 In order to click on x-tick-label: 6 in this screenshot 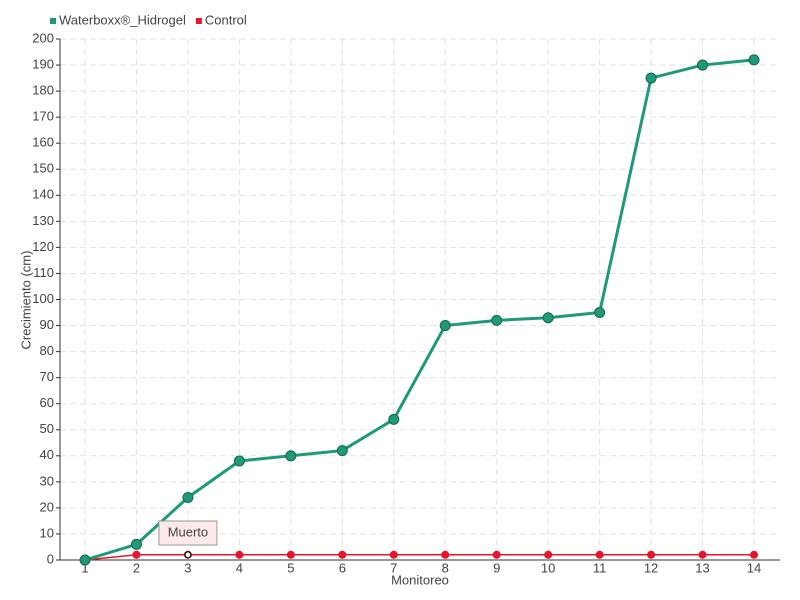, I will do `click(342, 567)`.